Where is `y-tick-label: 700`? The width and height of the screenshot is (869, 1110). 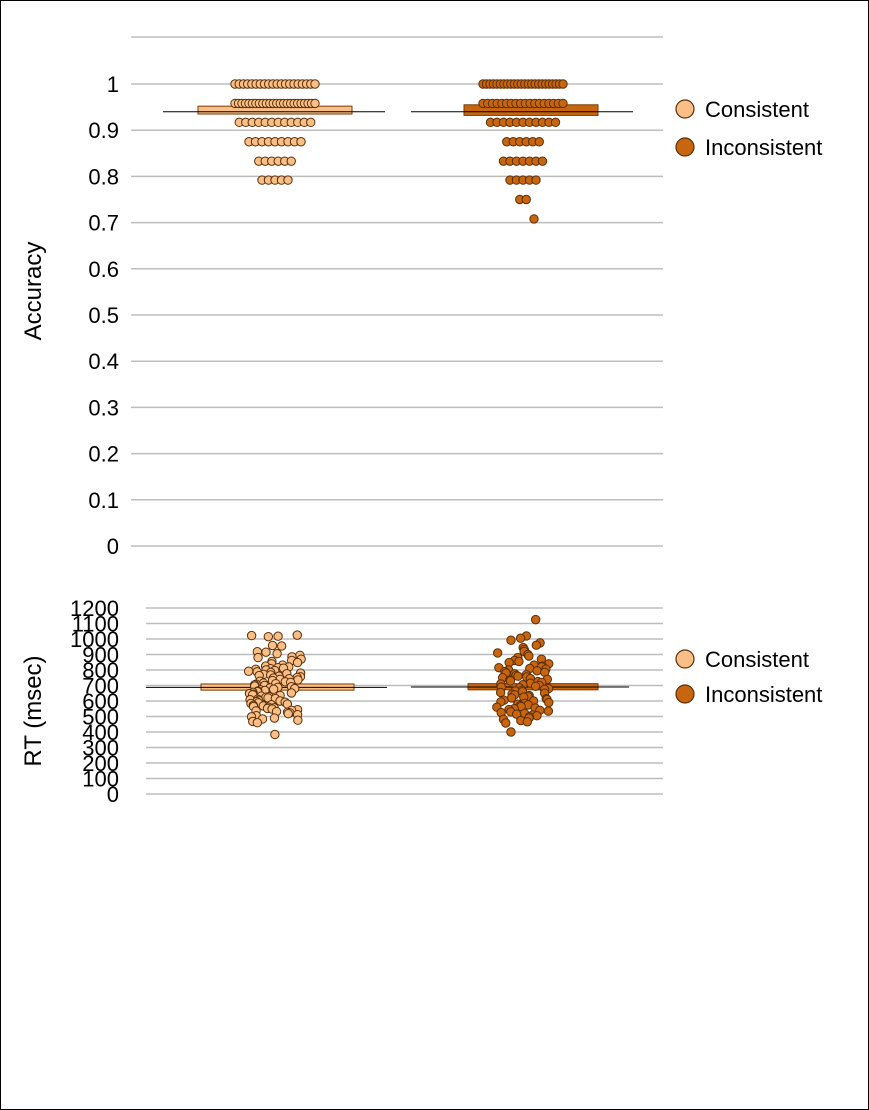
y-tick-label: 700 is located at coordinates (100, 686).